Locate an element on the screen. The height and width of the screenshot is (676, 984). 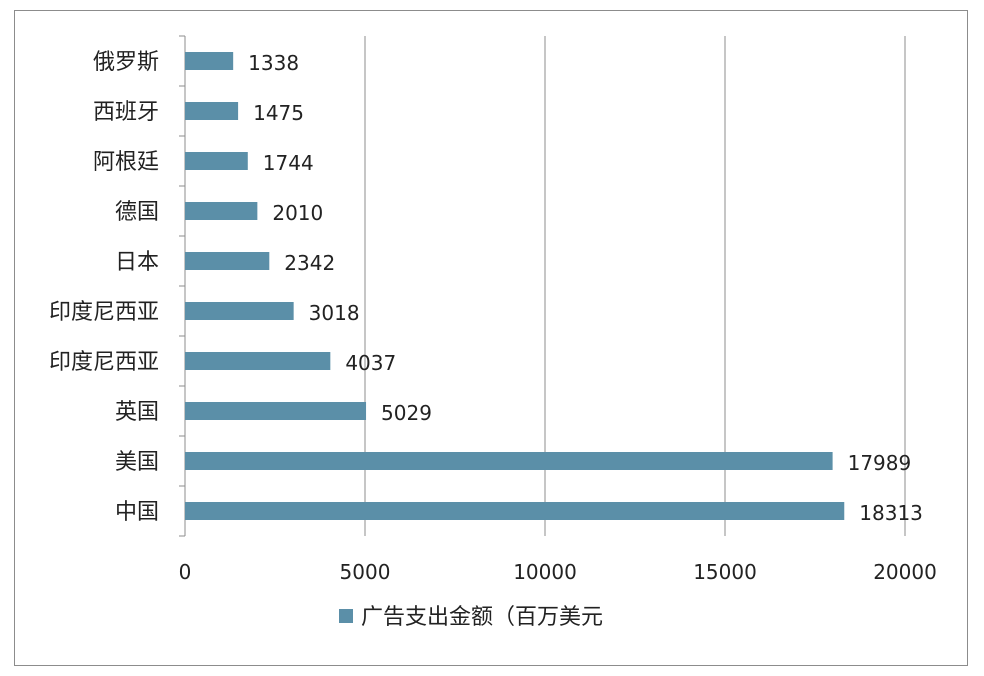
category-label-2: 阿根廷 is located at coordinates (126, 162).